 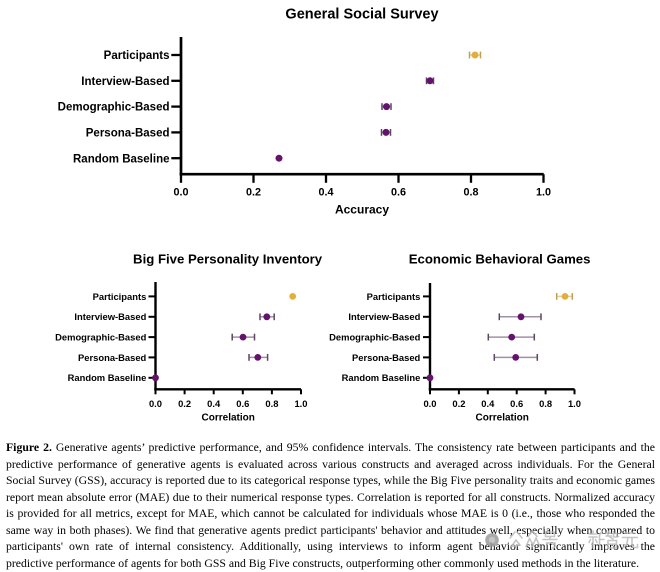 What do you see at coordinates (500, 259) in the screenshot?
I see `svg-text: Economic Behavioral Games` at bounding box center [500, 259].